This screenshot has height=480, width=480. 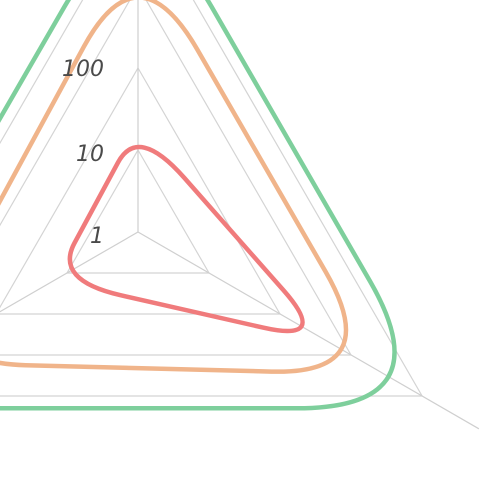 I want to click on tick-label-100: 100, so click(x=83, y=69).